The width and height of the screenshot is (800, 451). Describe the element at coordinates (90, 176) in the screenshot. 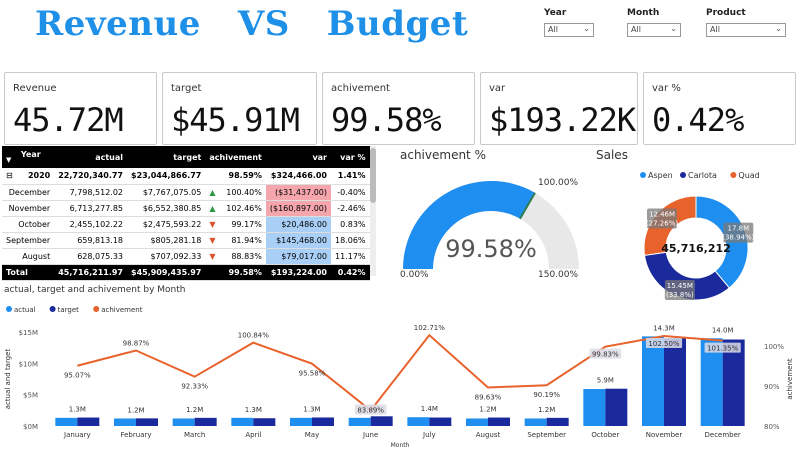

I see `cell-actual: 22,720,340.77` at that location.